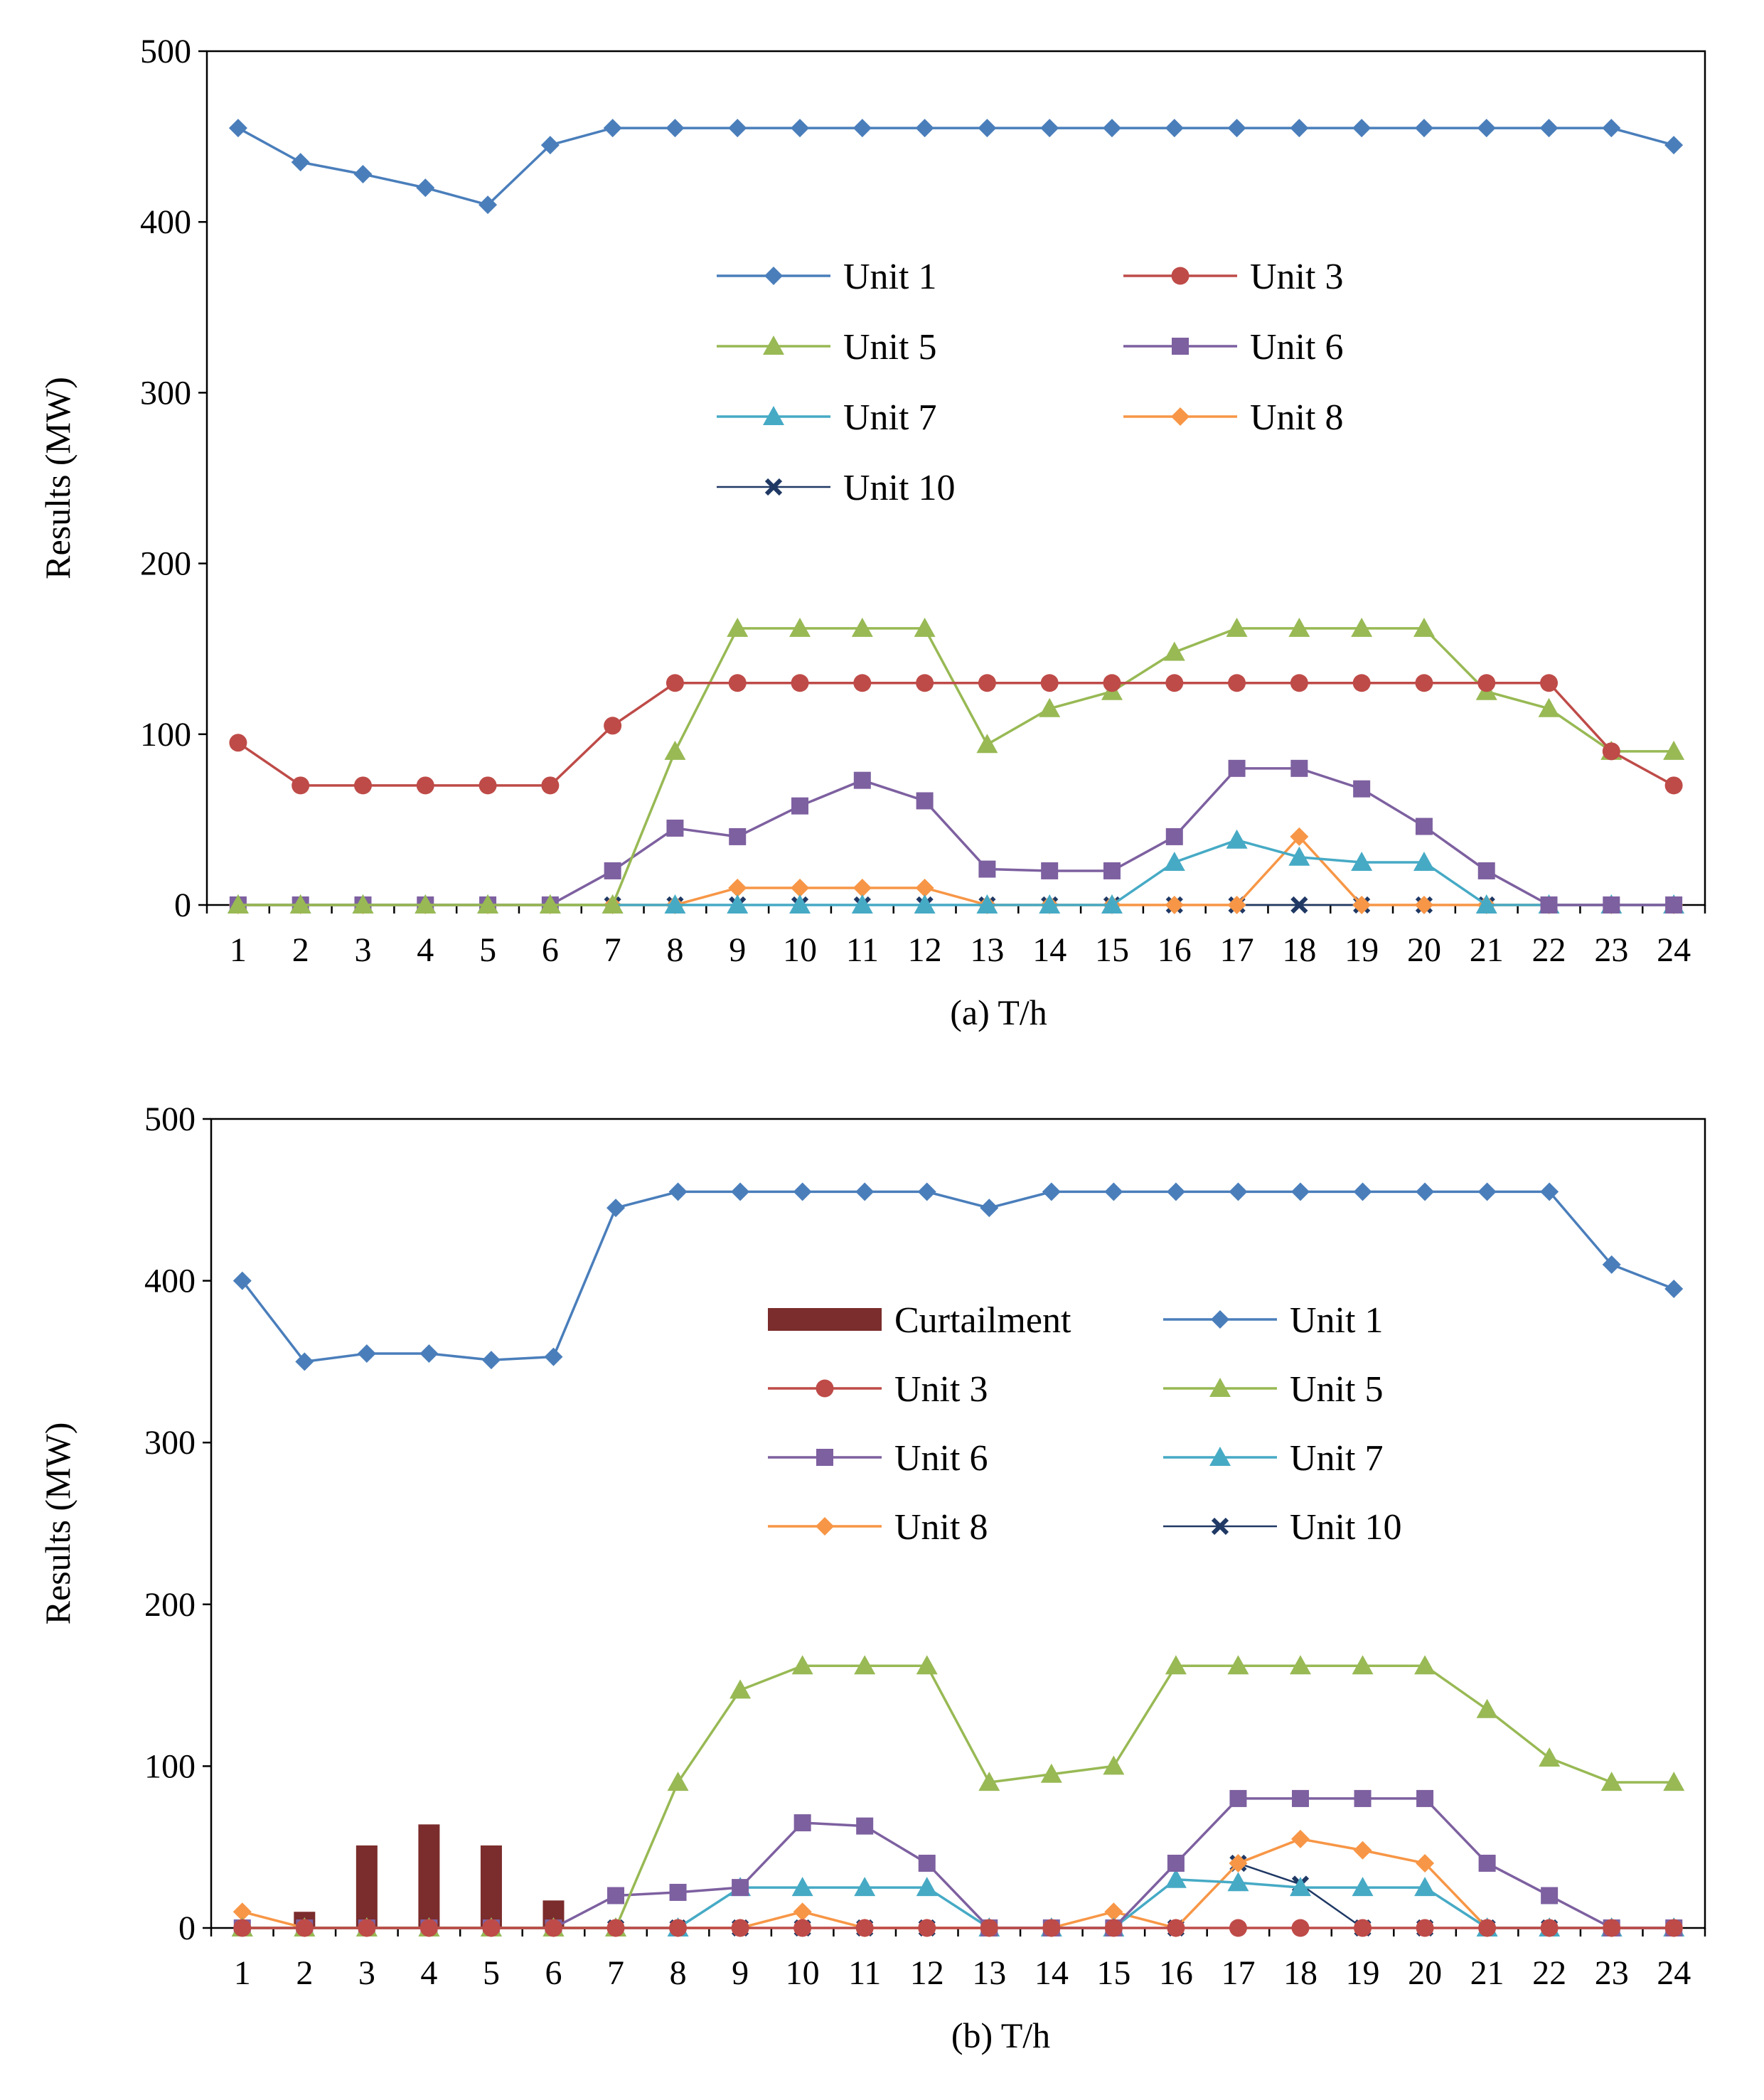 The height and width of the screenshot is (2100, 1764). I want to click on x-tick-label: 10, so click(803, 1973).